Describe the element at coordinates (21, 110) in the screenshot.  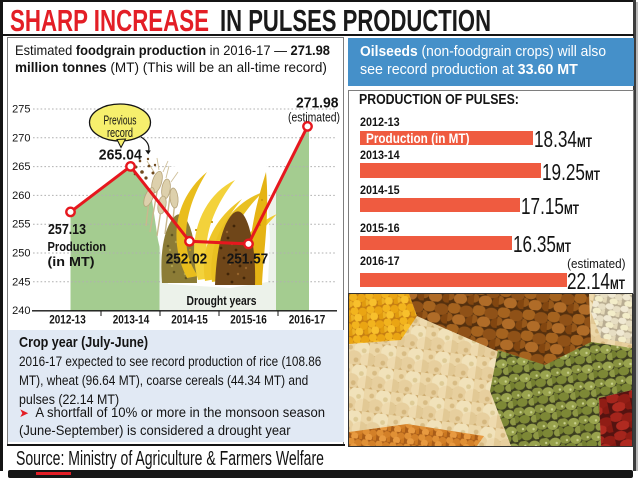
I see `svg-text: 275` at that location.